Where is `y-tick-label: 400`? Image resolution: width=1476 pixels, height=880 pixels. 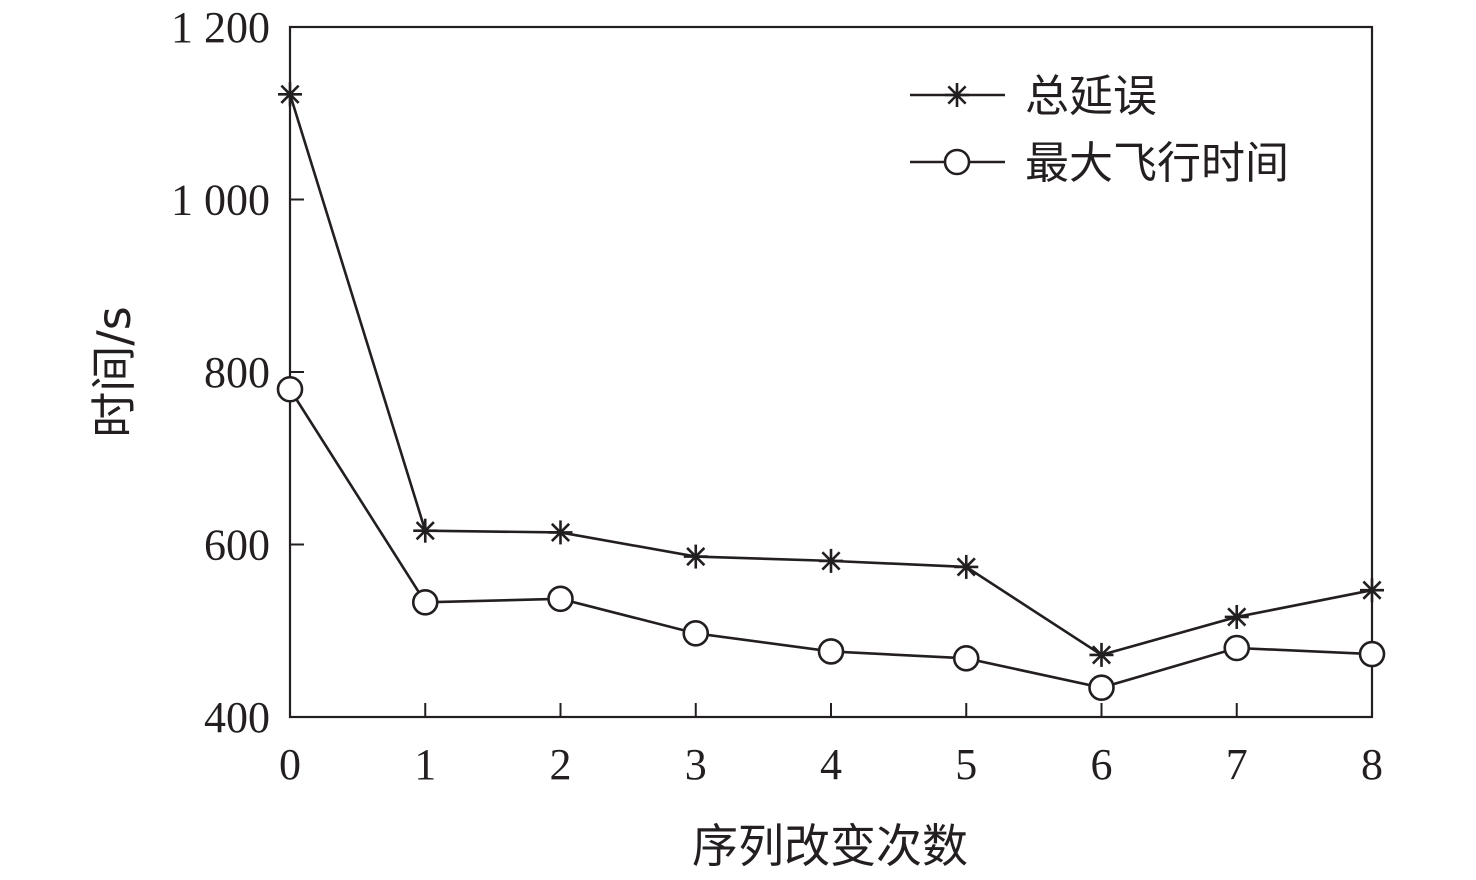
y-tick-label: 400 is located at coordinates (237, 717).